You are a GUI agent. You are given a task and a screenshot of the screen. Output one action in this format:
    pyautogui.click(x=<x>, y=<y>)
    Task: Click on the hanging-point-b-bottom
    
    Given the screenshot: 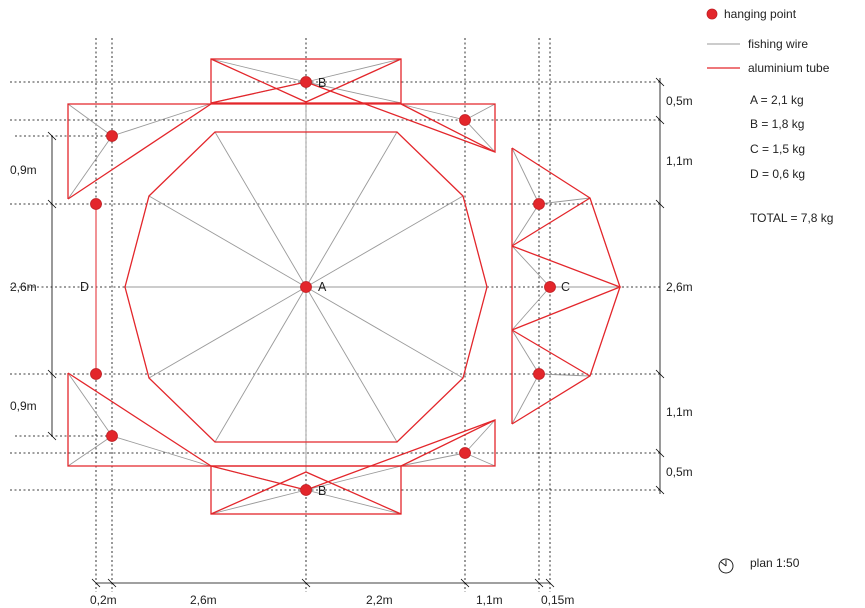 What is the action you would take?
    pyautogui.click(x=306, y=490)
    